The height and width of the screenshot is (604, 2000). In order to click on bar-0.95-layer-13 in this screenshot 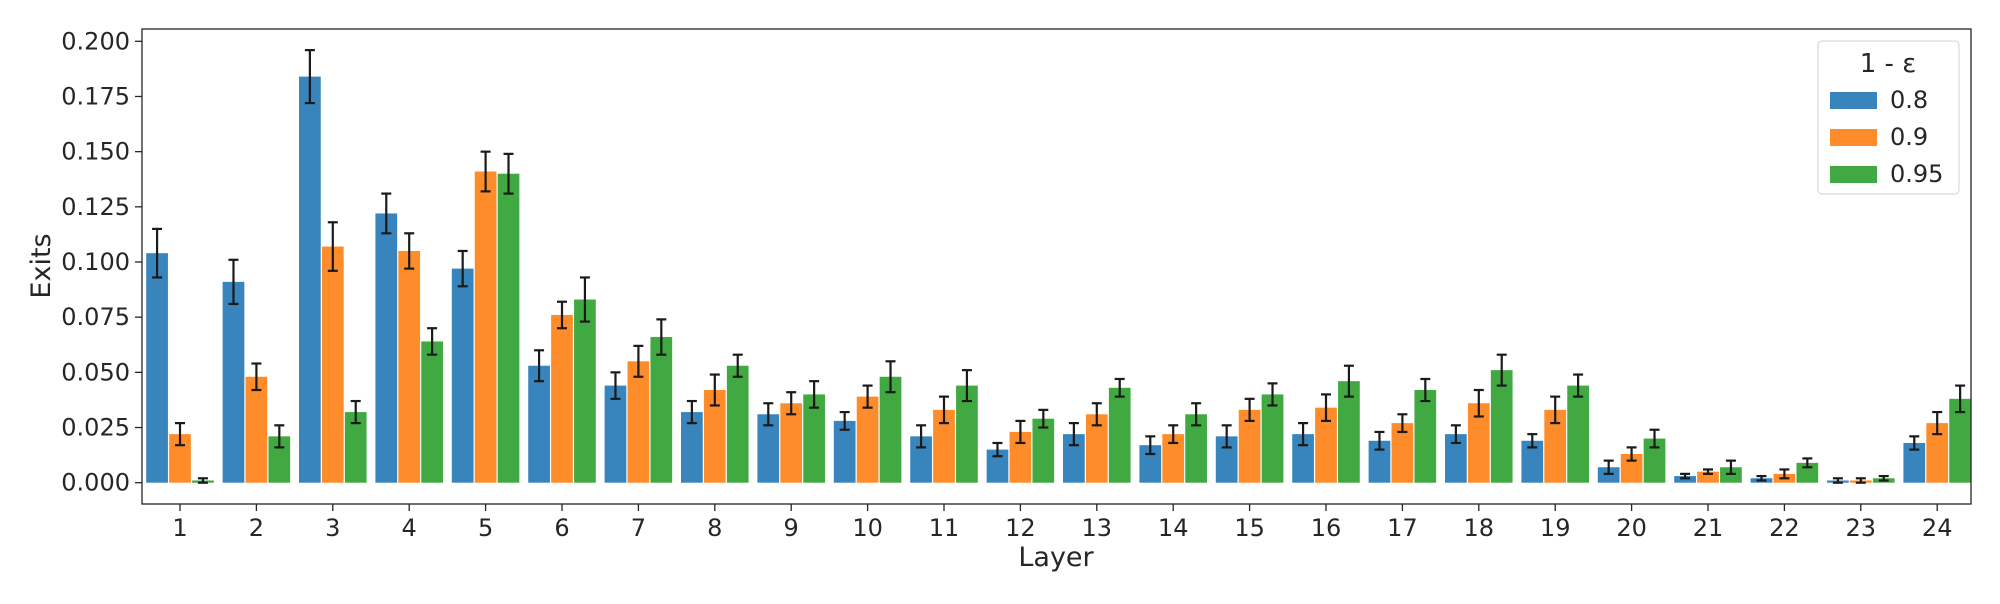, I will do `click(1119, 435)`.